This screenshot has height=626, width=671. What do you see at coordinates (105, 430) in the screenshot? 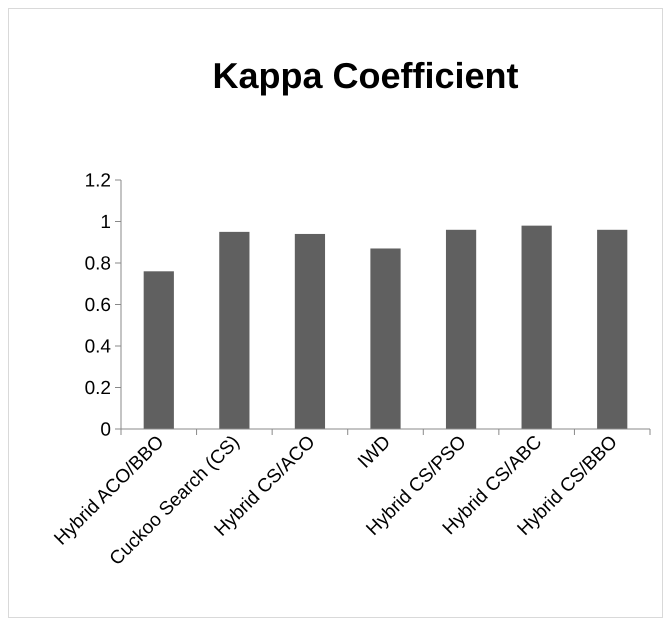
I see `y-tick-label: 0` at bounding box center [105, 430].